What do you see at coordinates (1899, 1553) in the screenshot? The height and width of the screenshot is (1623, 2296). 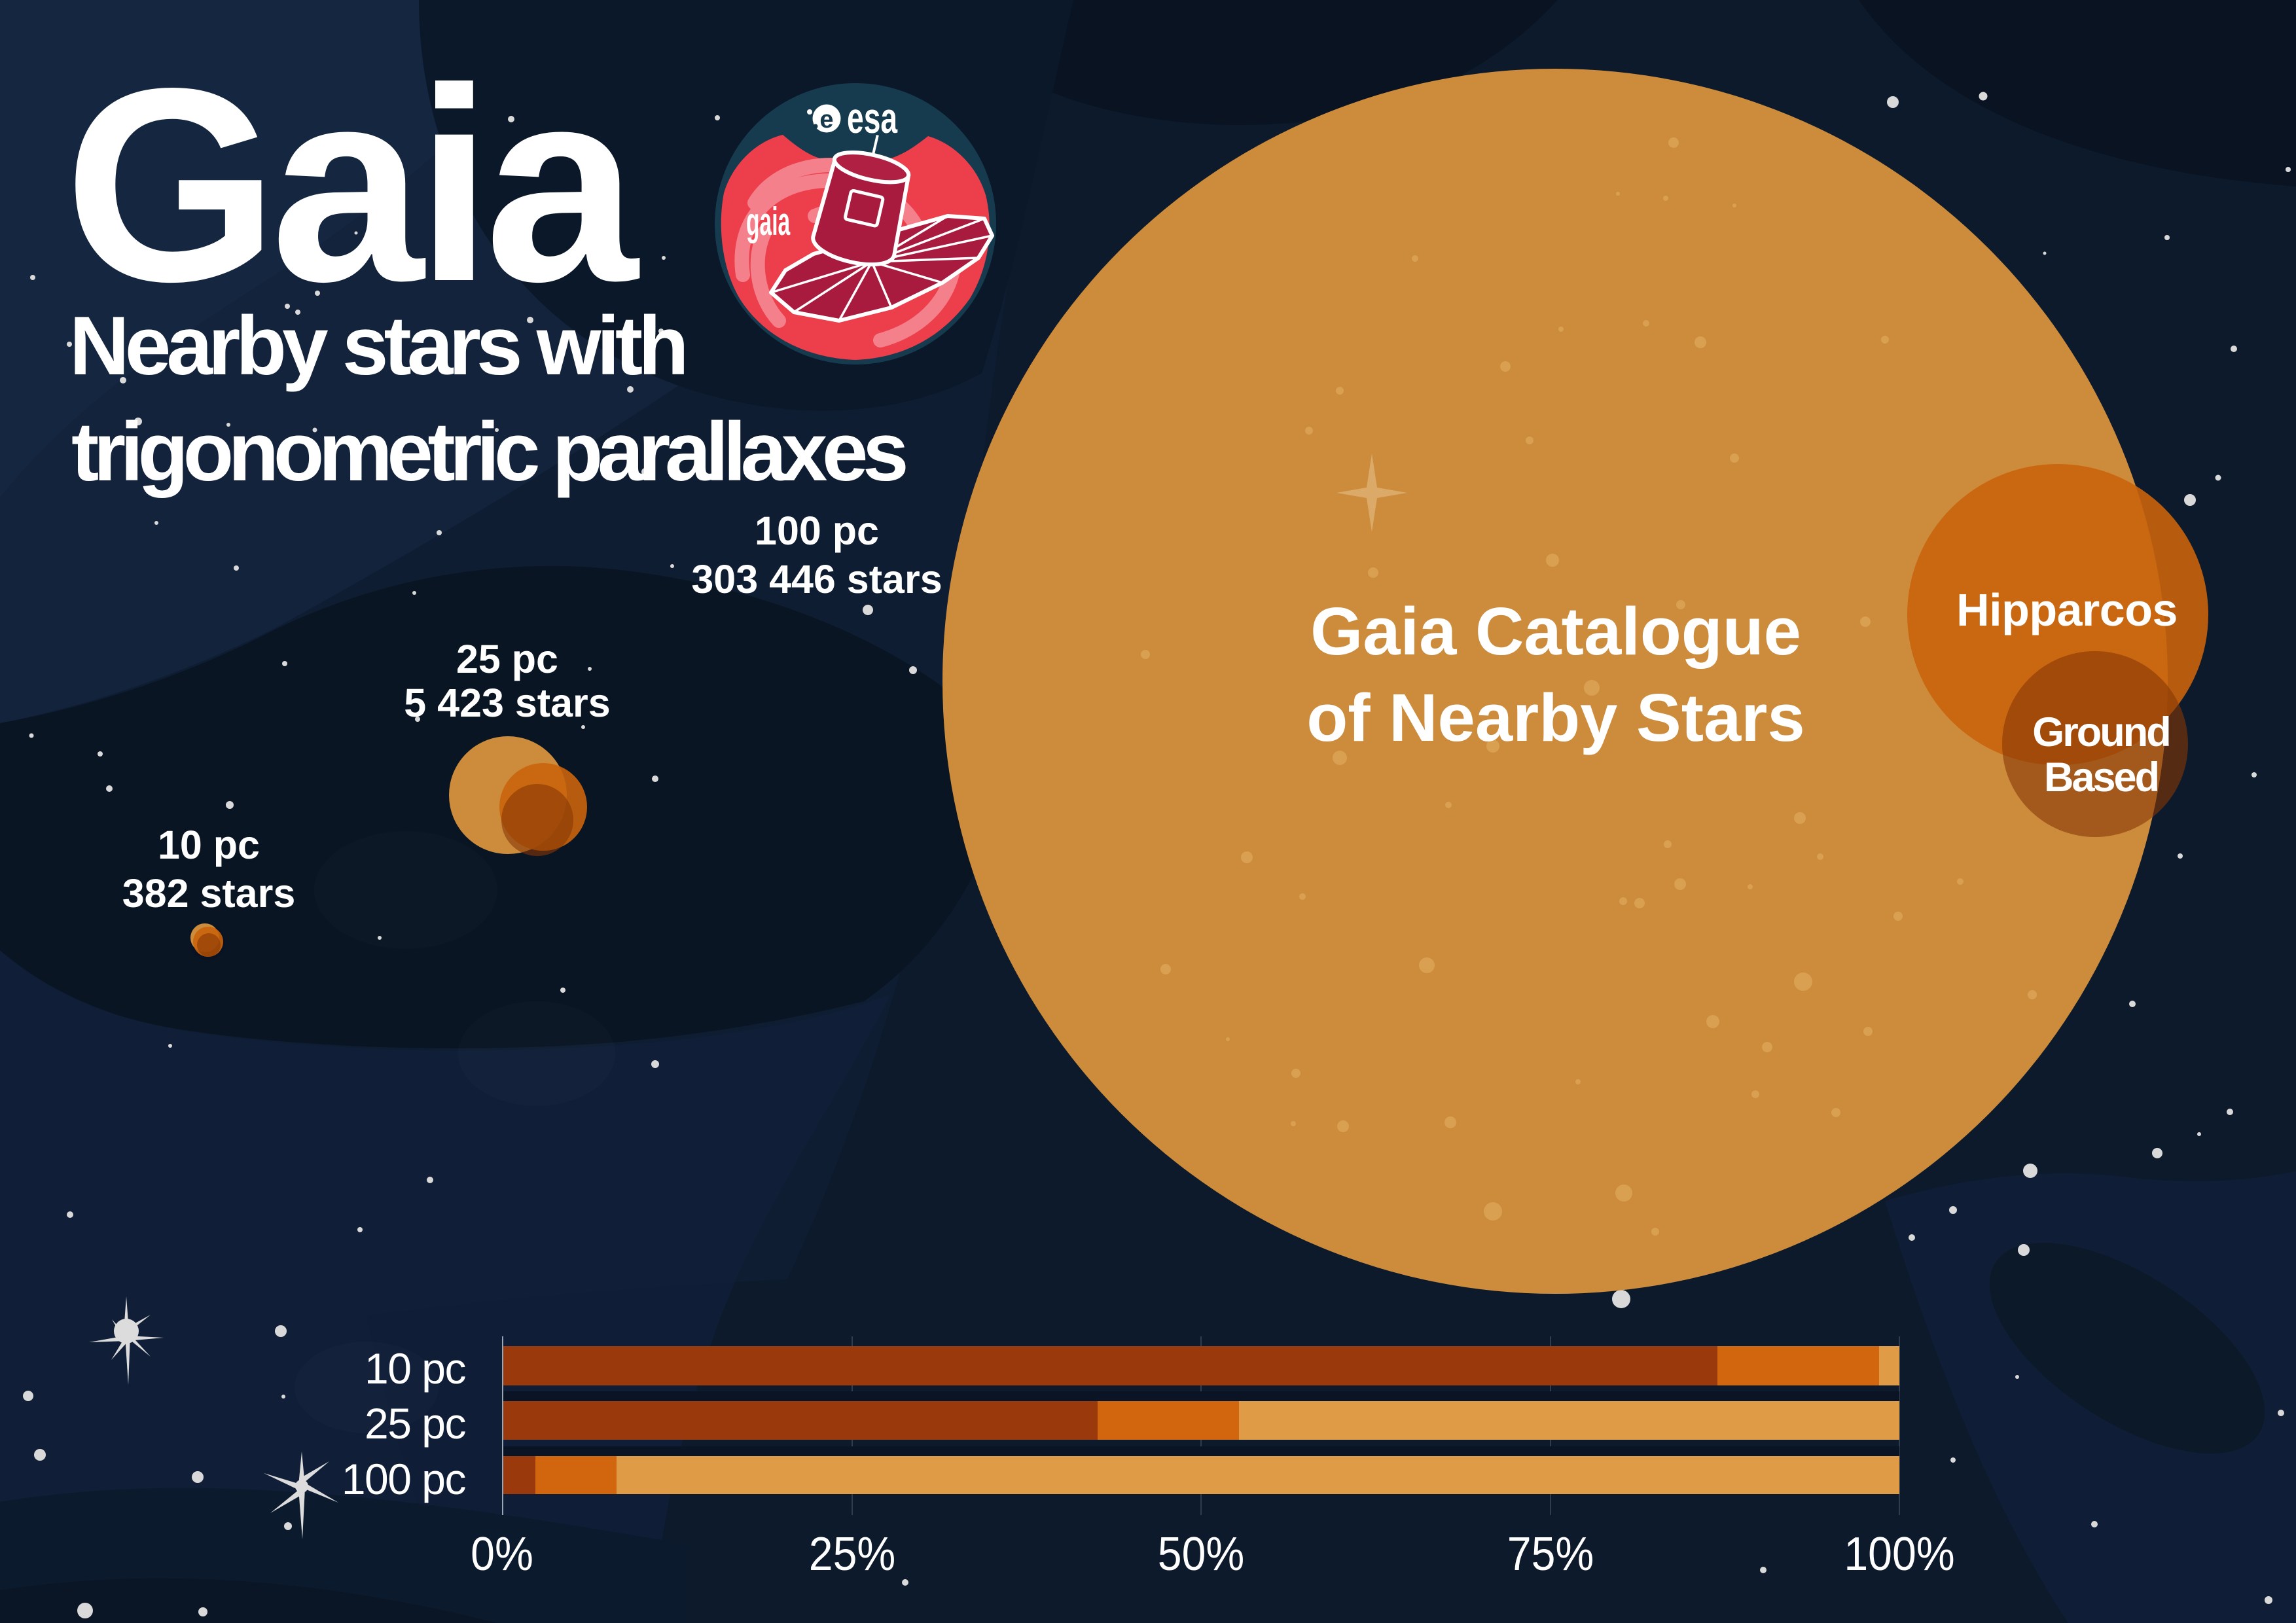 I see `svg-text: 100%` at bounding box center [1899, 1553].